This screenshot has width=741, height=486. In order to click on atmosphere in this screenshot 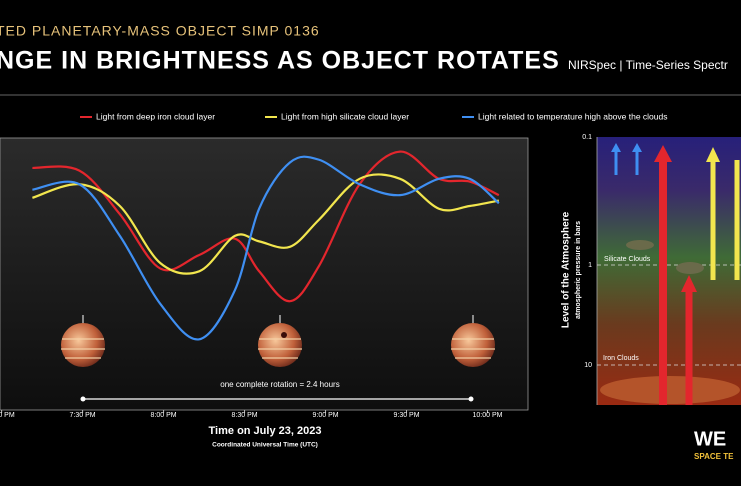, I will do `click(669, 271)`.